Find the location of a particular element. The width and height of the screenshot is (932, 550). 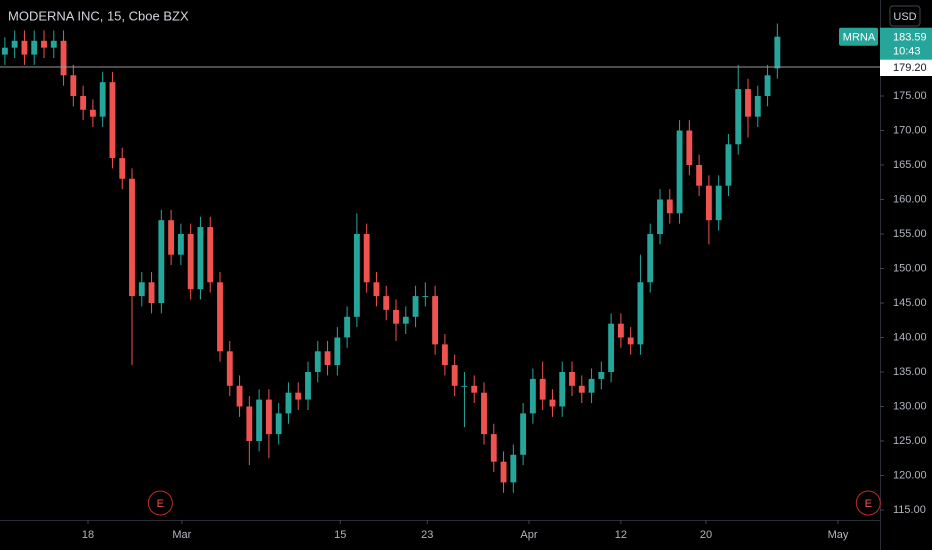

last-price-box is located at coordinates (906, 43).